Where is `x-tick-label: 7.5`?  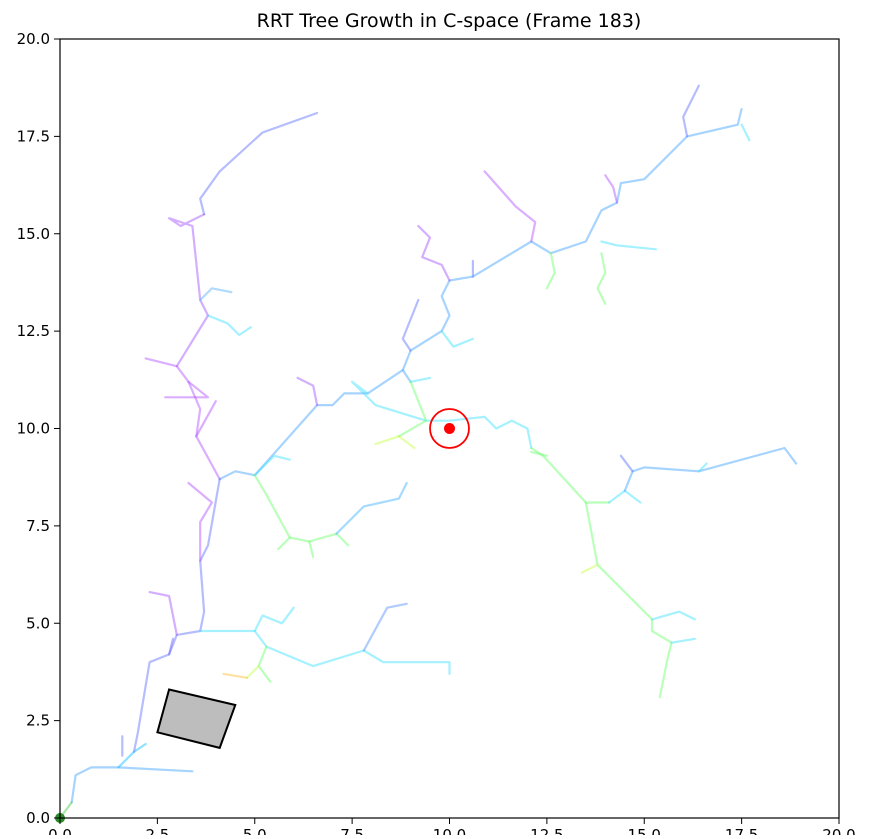
x-tick-label: 7.5 is located at coordinates (352, 830).